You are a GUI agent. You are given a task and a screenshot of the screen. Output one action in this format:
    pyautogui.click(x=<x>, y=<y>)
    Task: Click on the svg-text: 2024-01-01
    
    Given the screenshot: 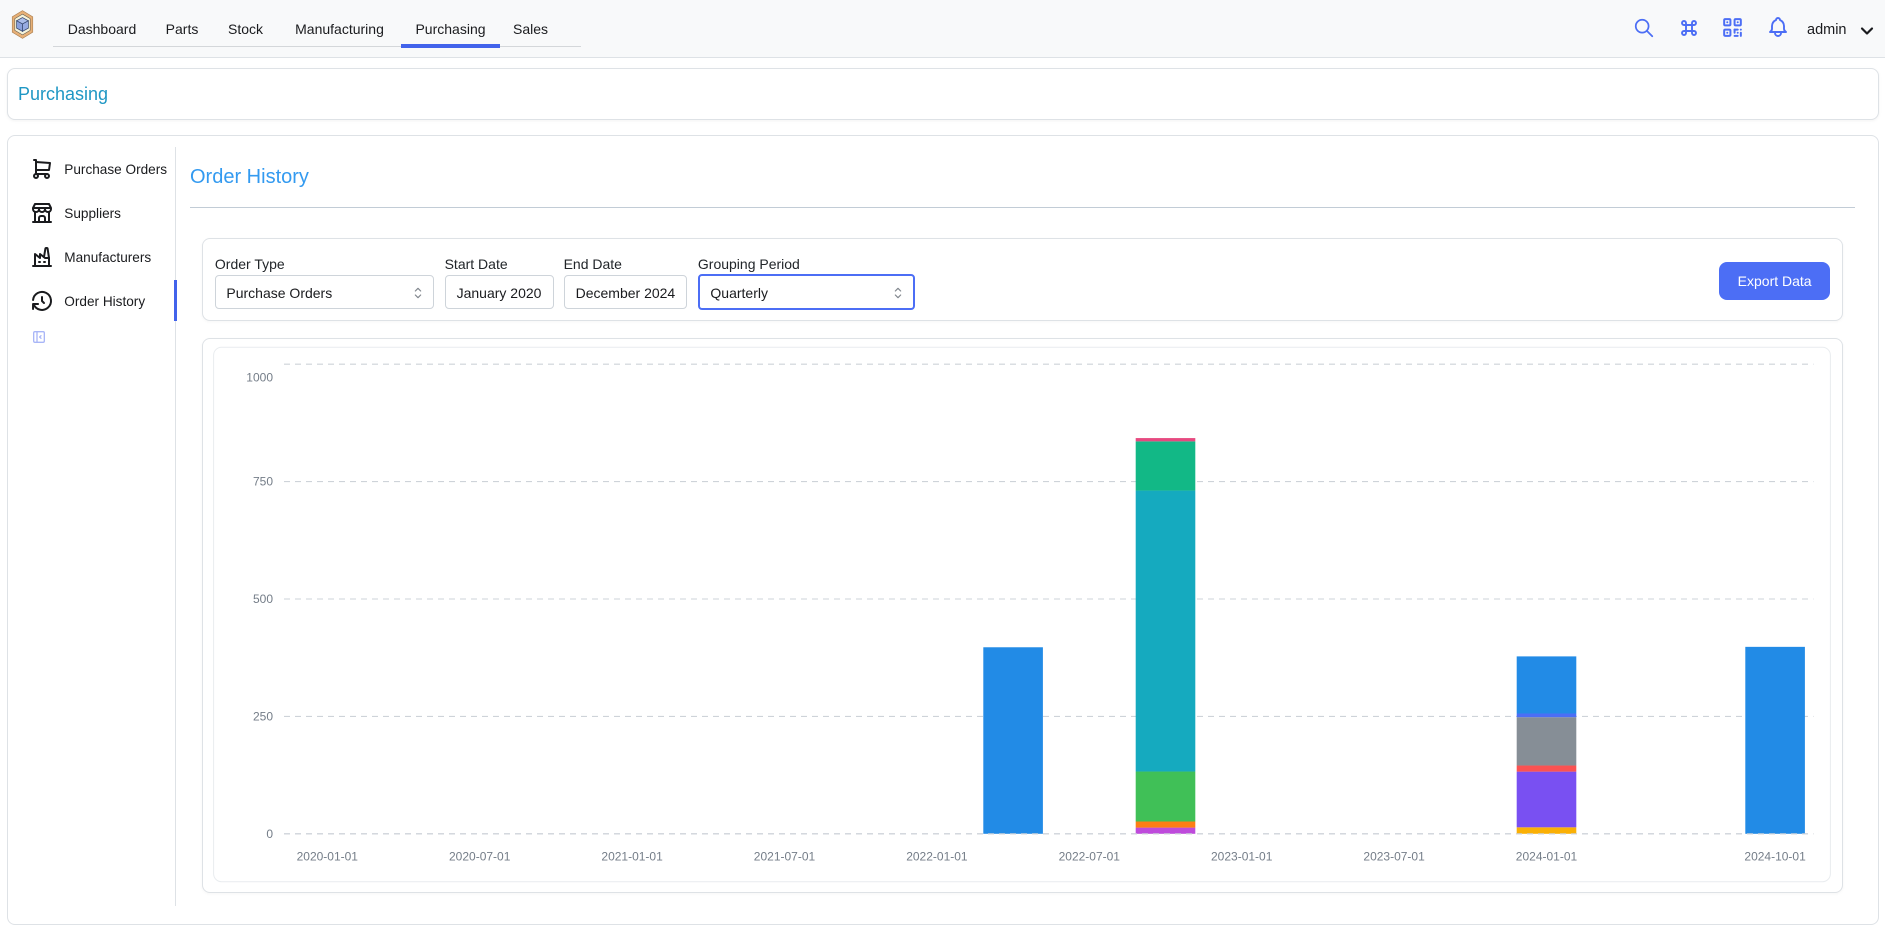 What is the action you would take?
    pyautogui.click(x=1547, y=857)
    